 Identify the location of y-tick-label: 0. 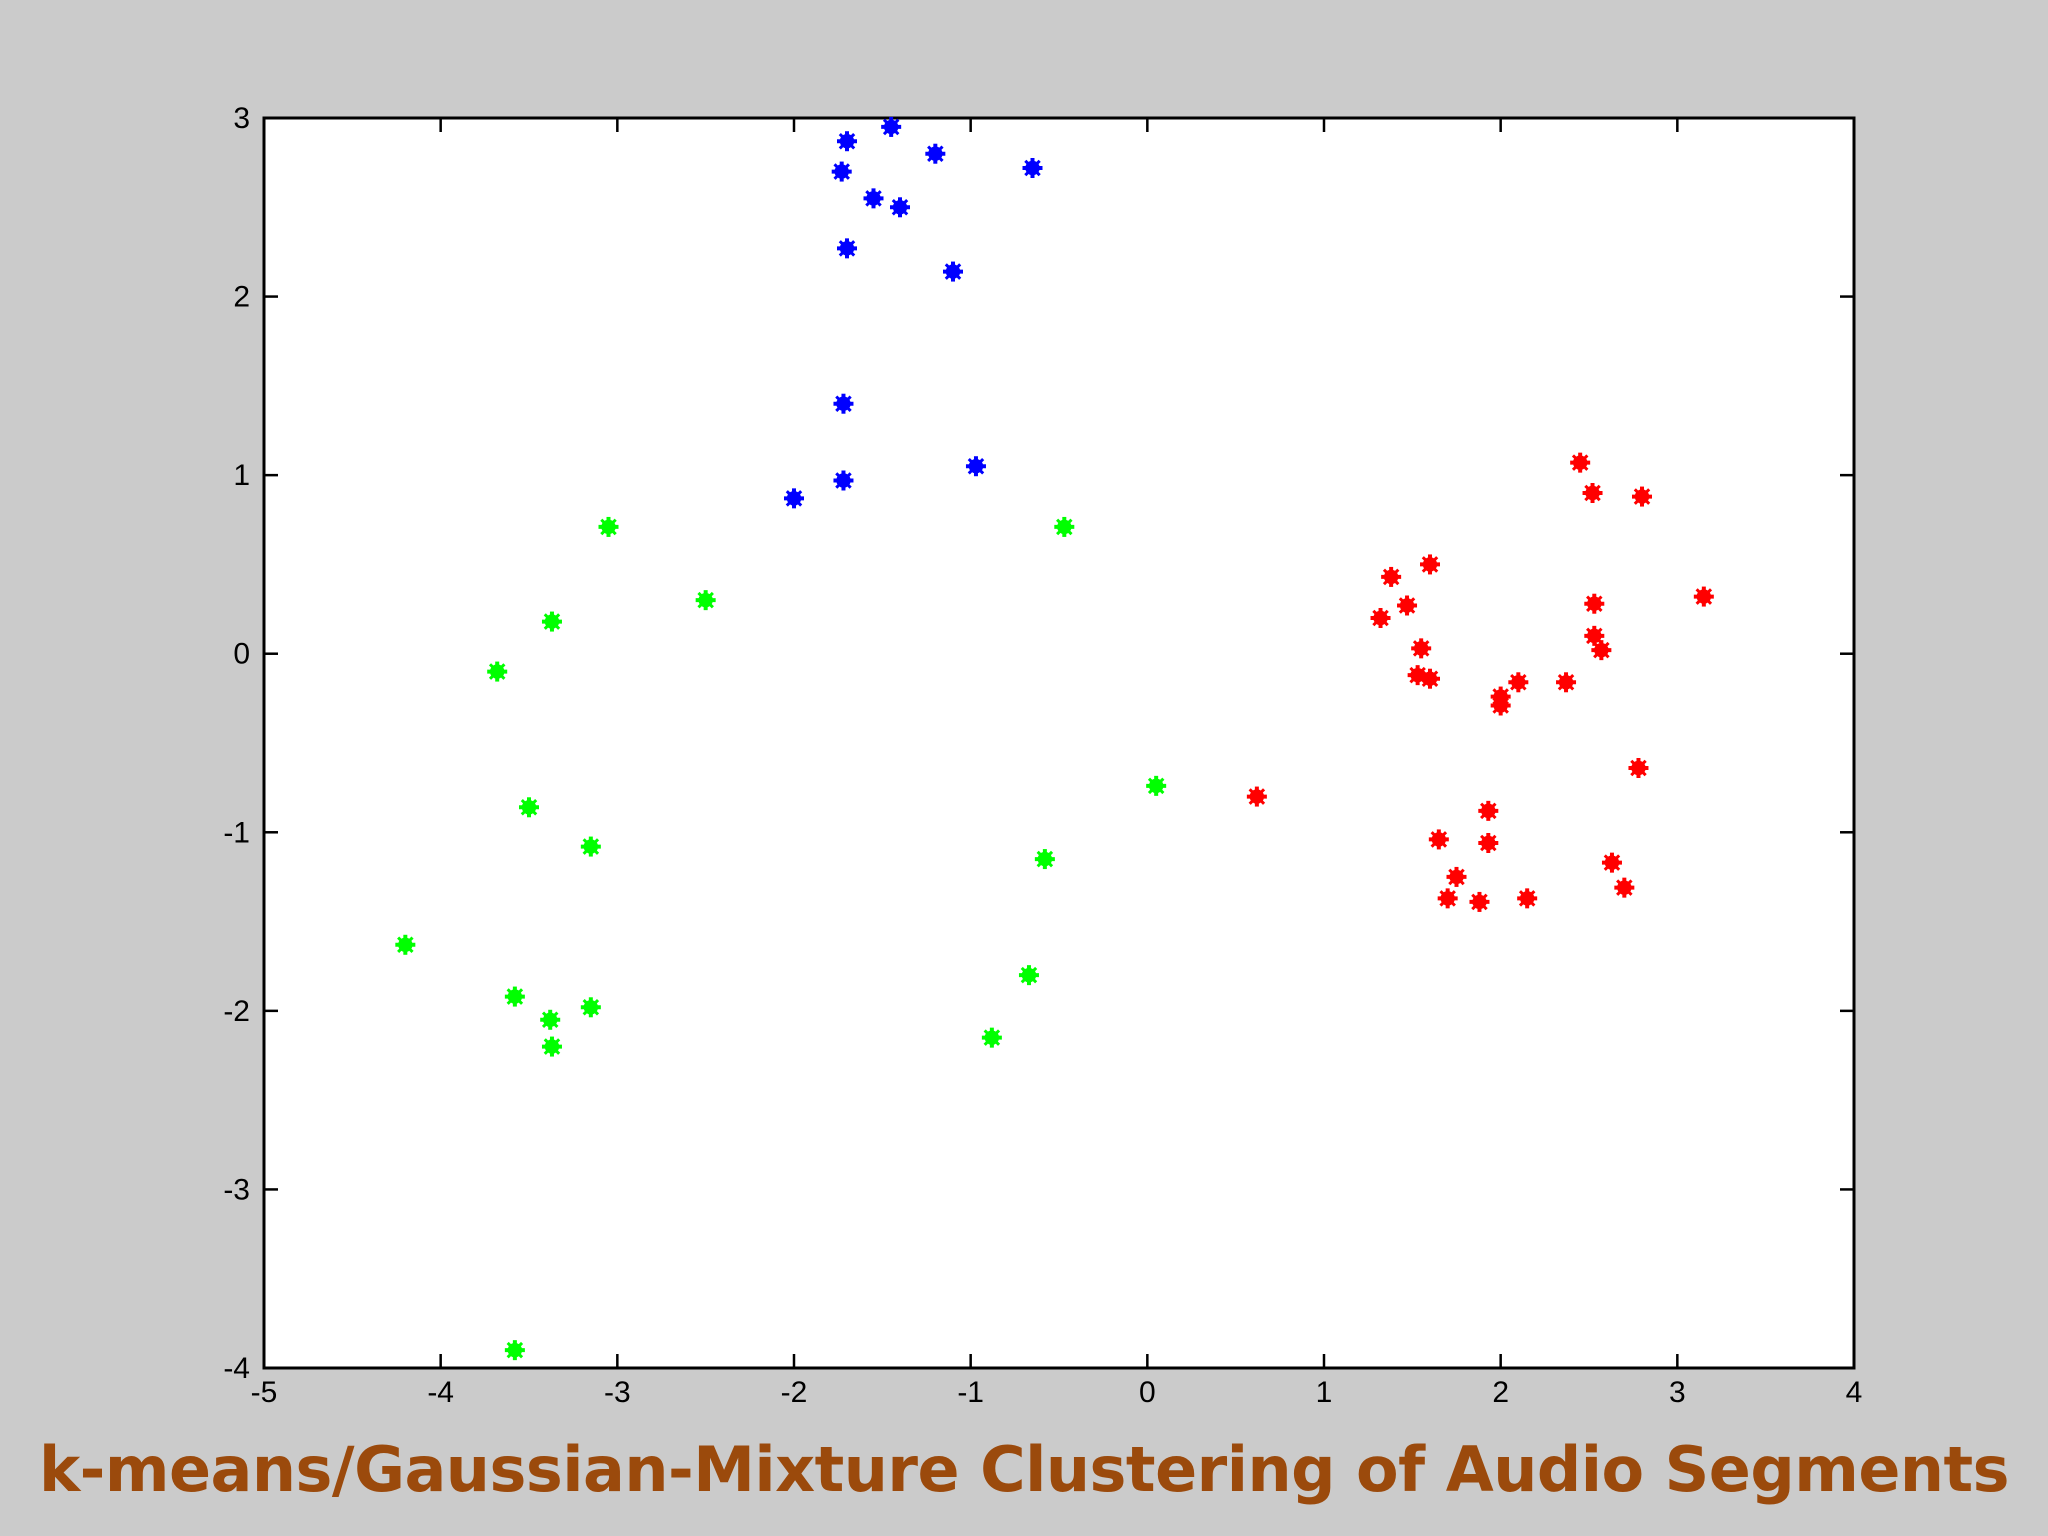
(241, 654).